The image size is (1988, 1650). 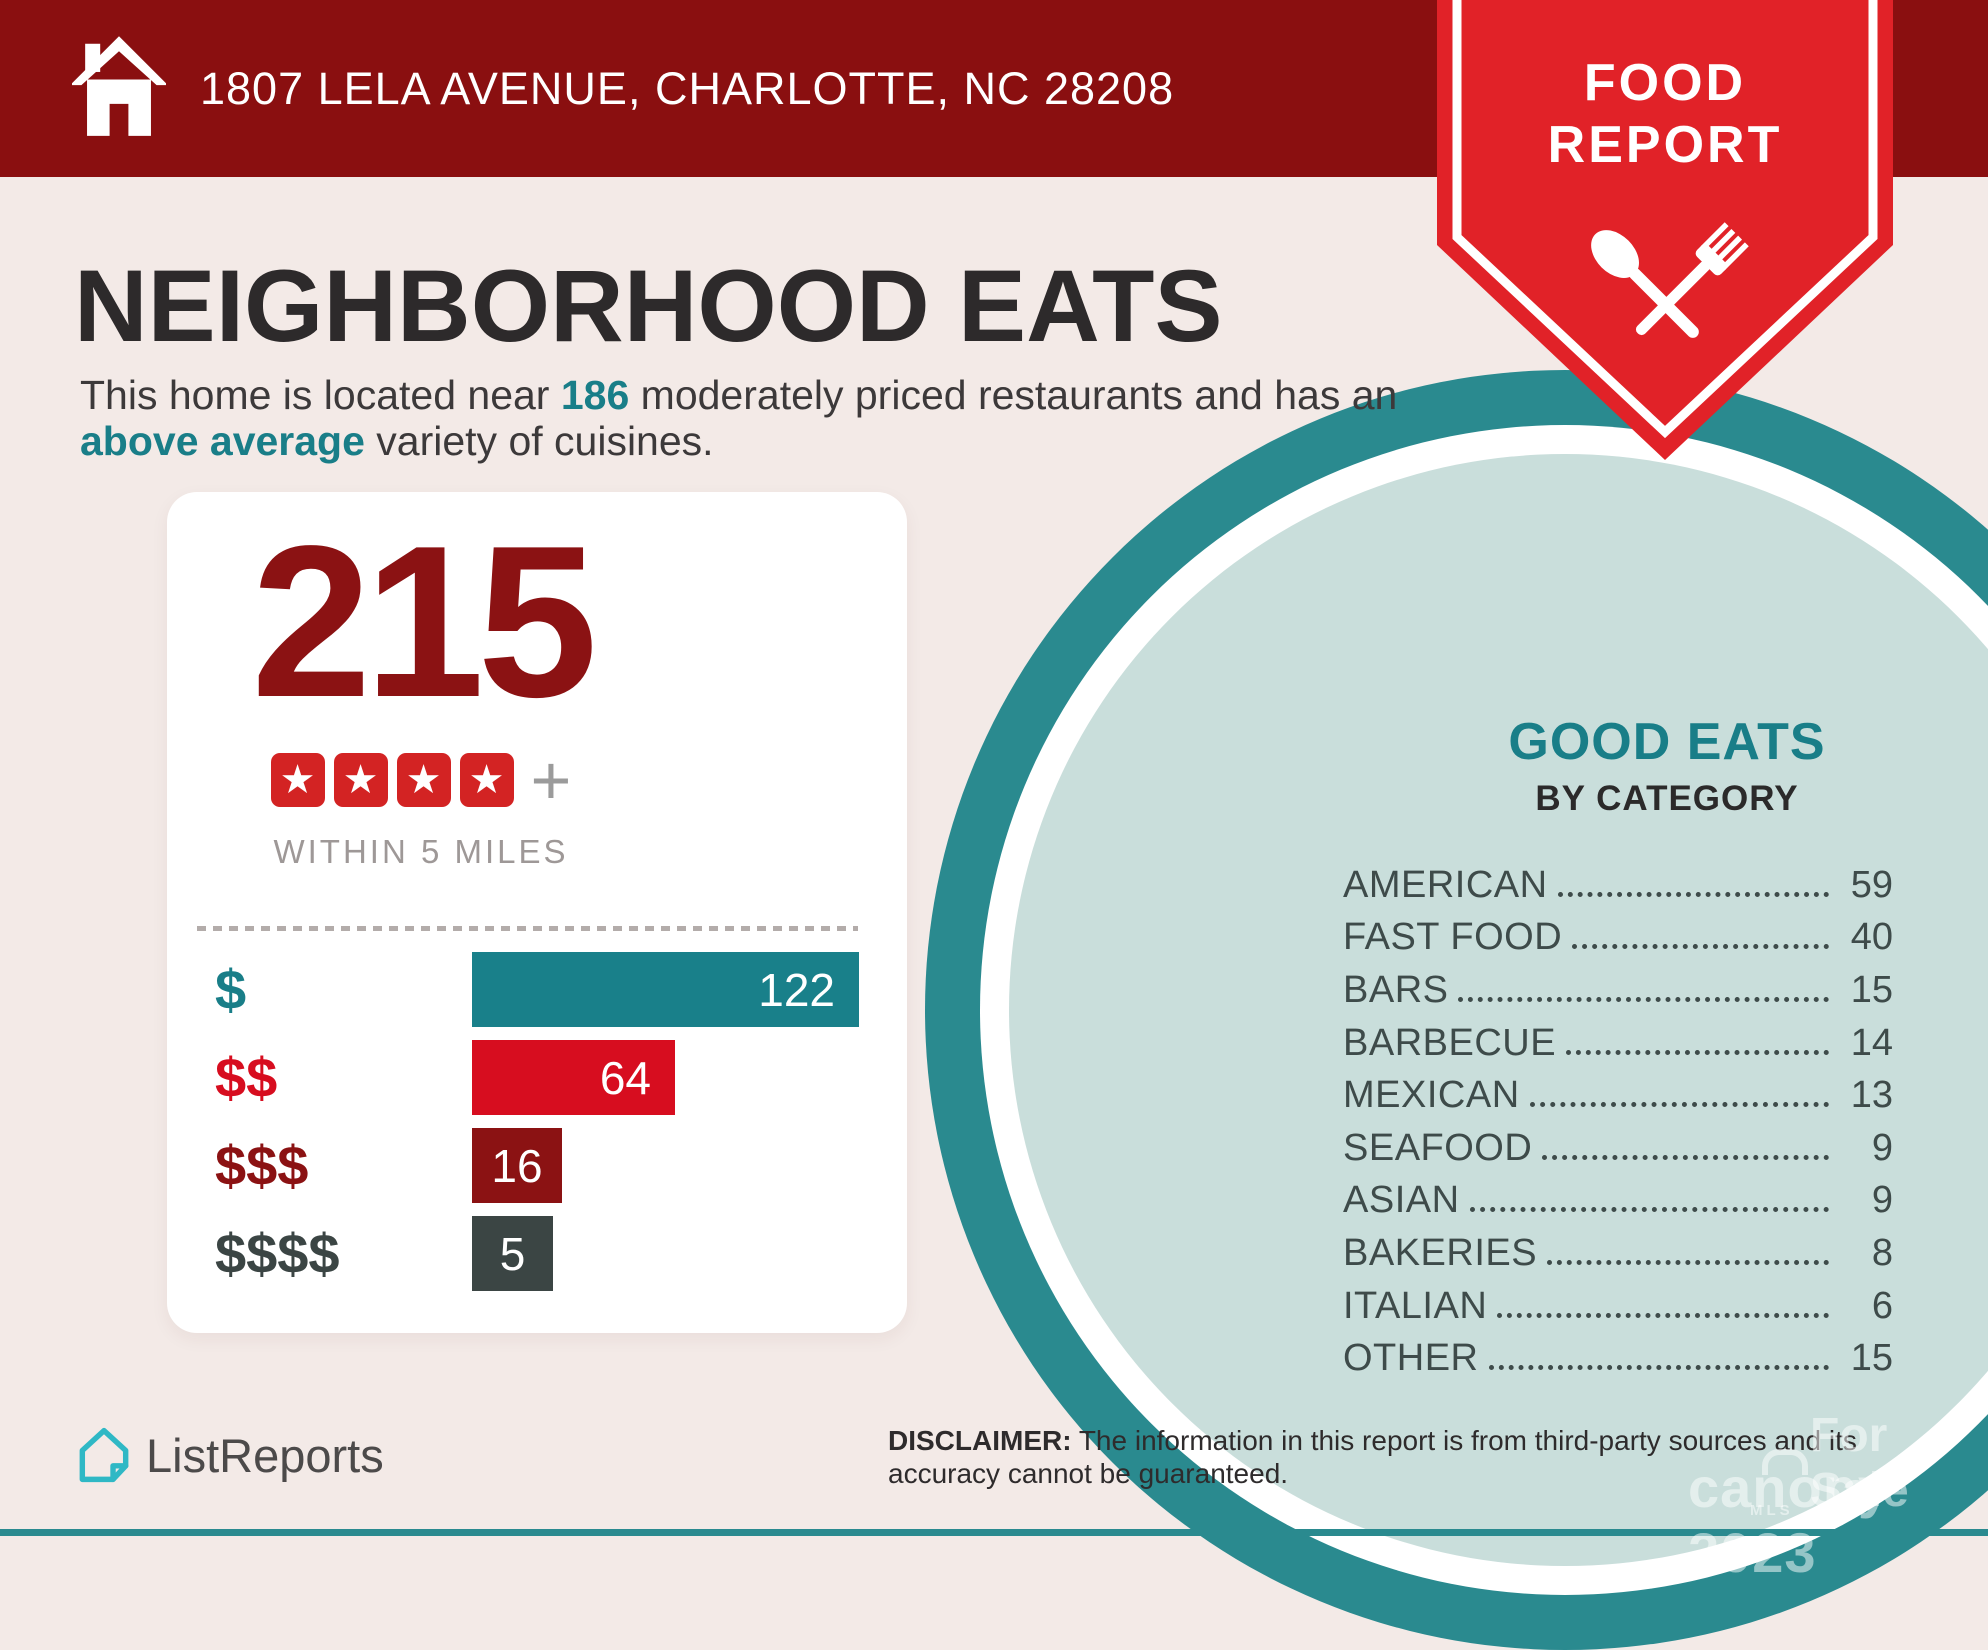 I want to click on badge-line2: REPORT, so click(x=1665, y=145).